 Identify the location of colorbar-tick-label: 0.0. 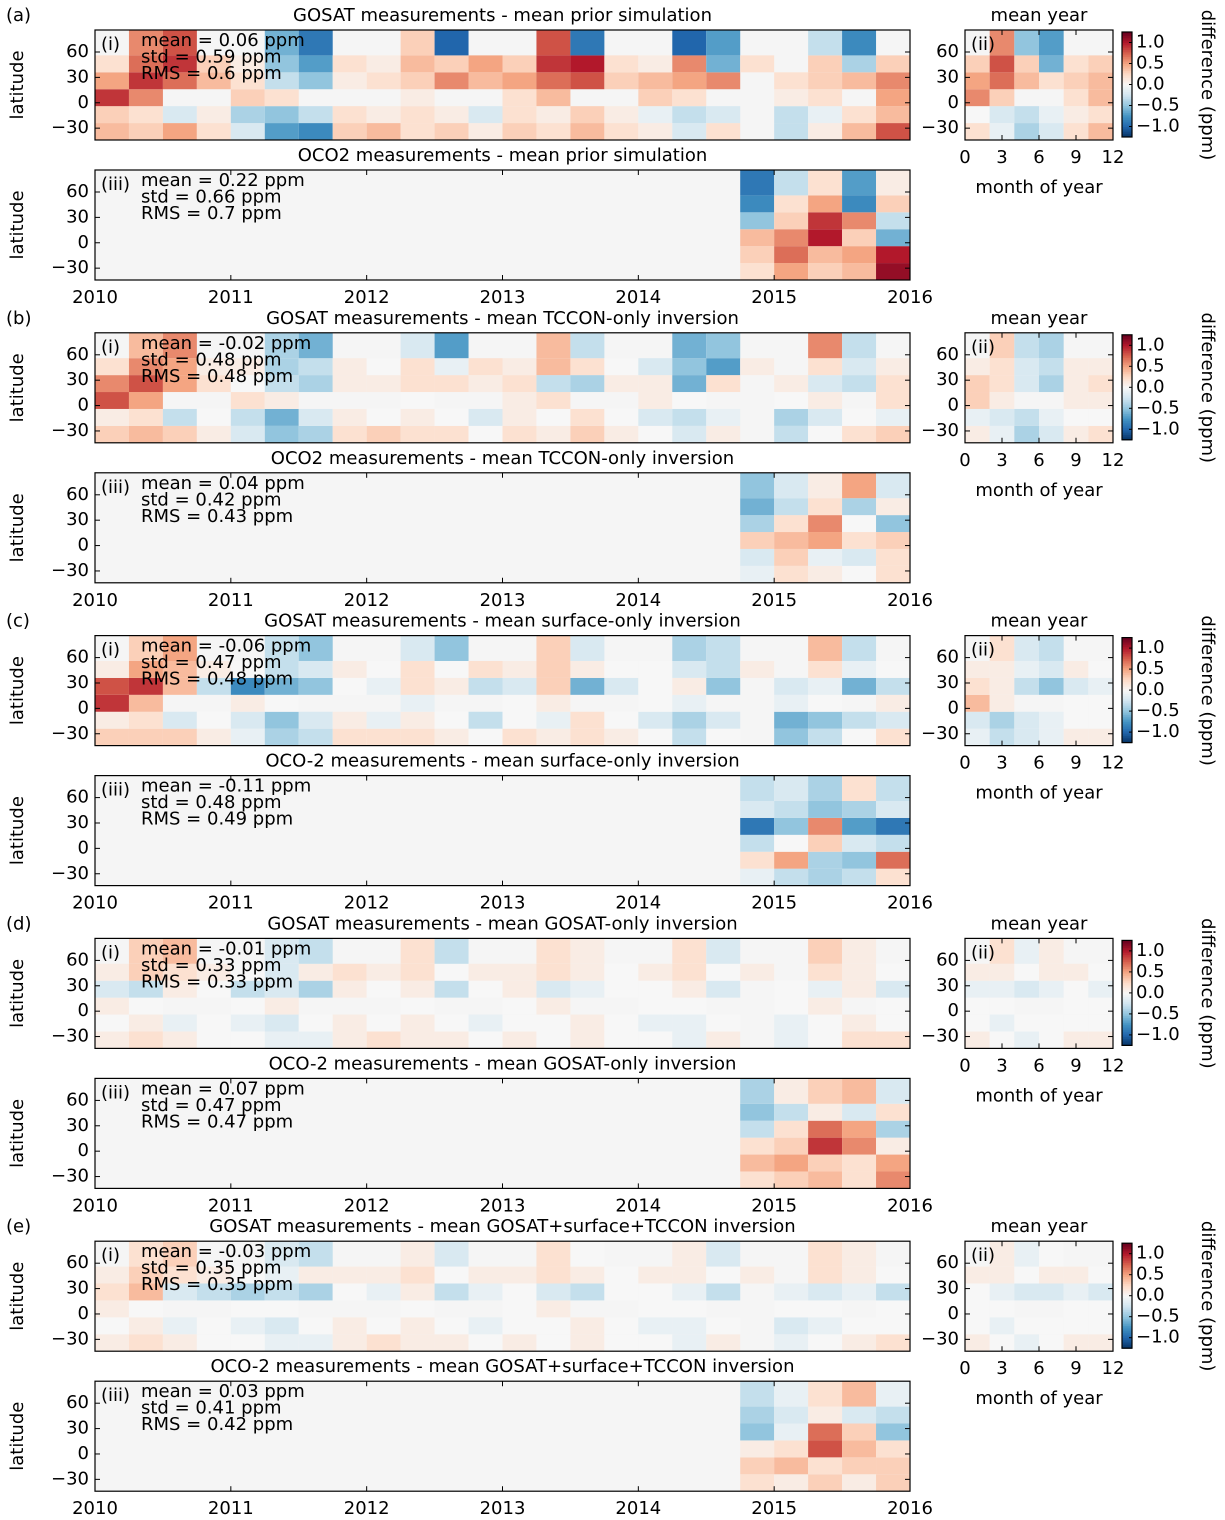
(1150, 84).